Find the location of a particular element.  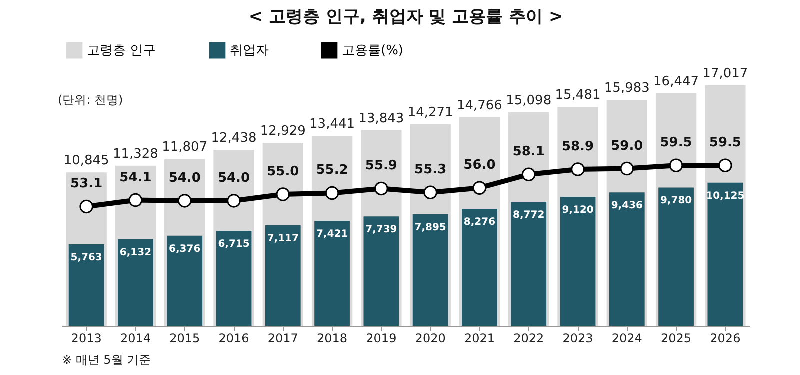

x-tick-label: 2020 is located at coordinates (430, 339).